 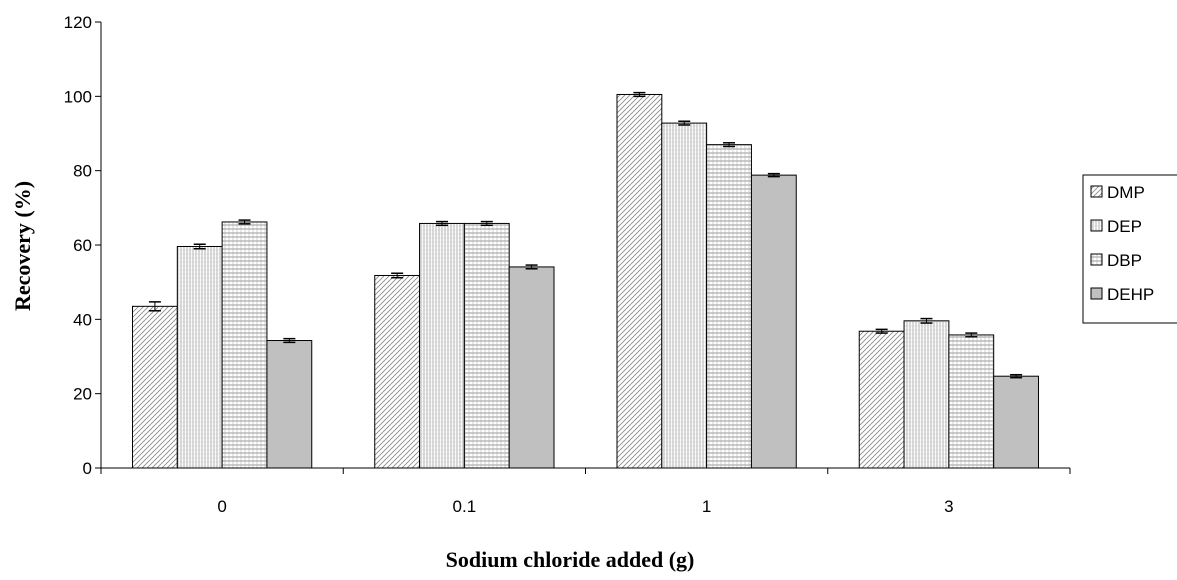 I want to click on x-tick-label: 1, so click(x=706, y=506).